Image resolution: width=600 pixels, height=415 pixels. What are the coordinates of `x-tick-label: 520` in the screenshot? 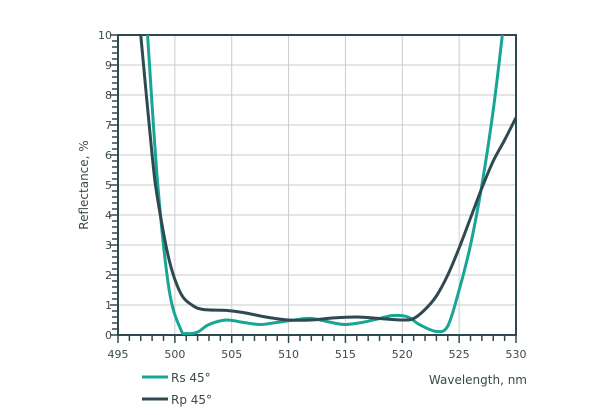 It's located at (402, 354).